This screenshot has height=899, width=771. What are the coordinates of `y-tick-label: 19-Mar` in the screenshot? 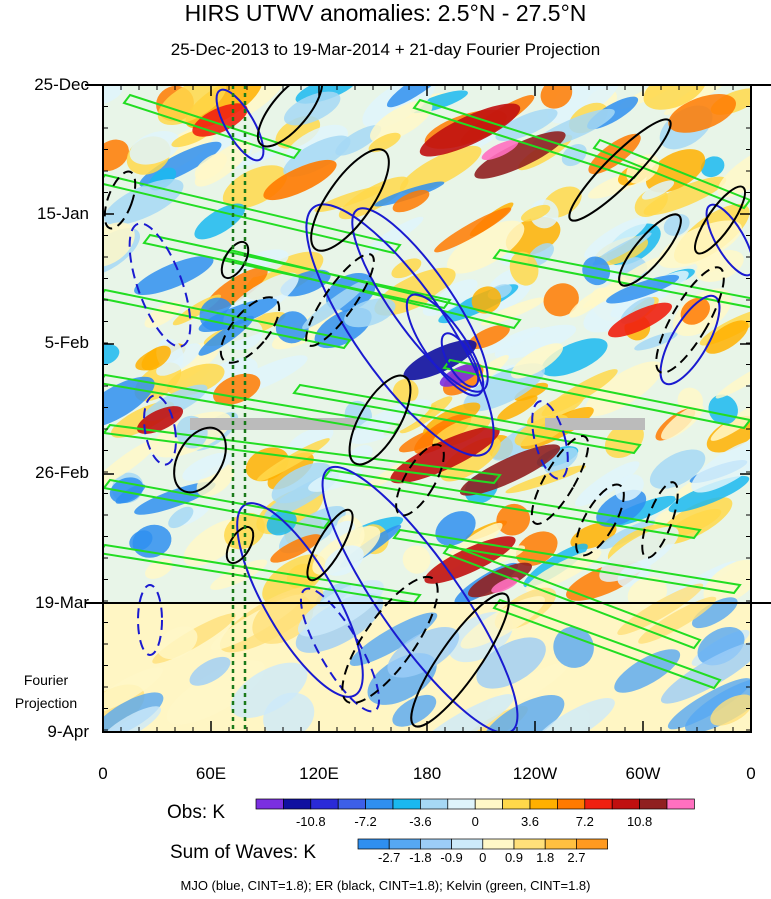 It's located at (62, 602).